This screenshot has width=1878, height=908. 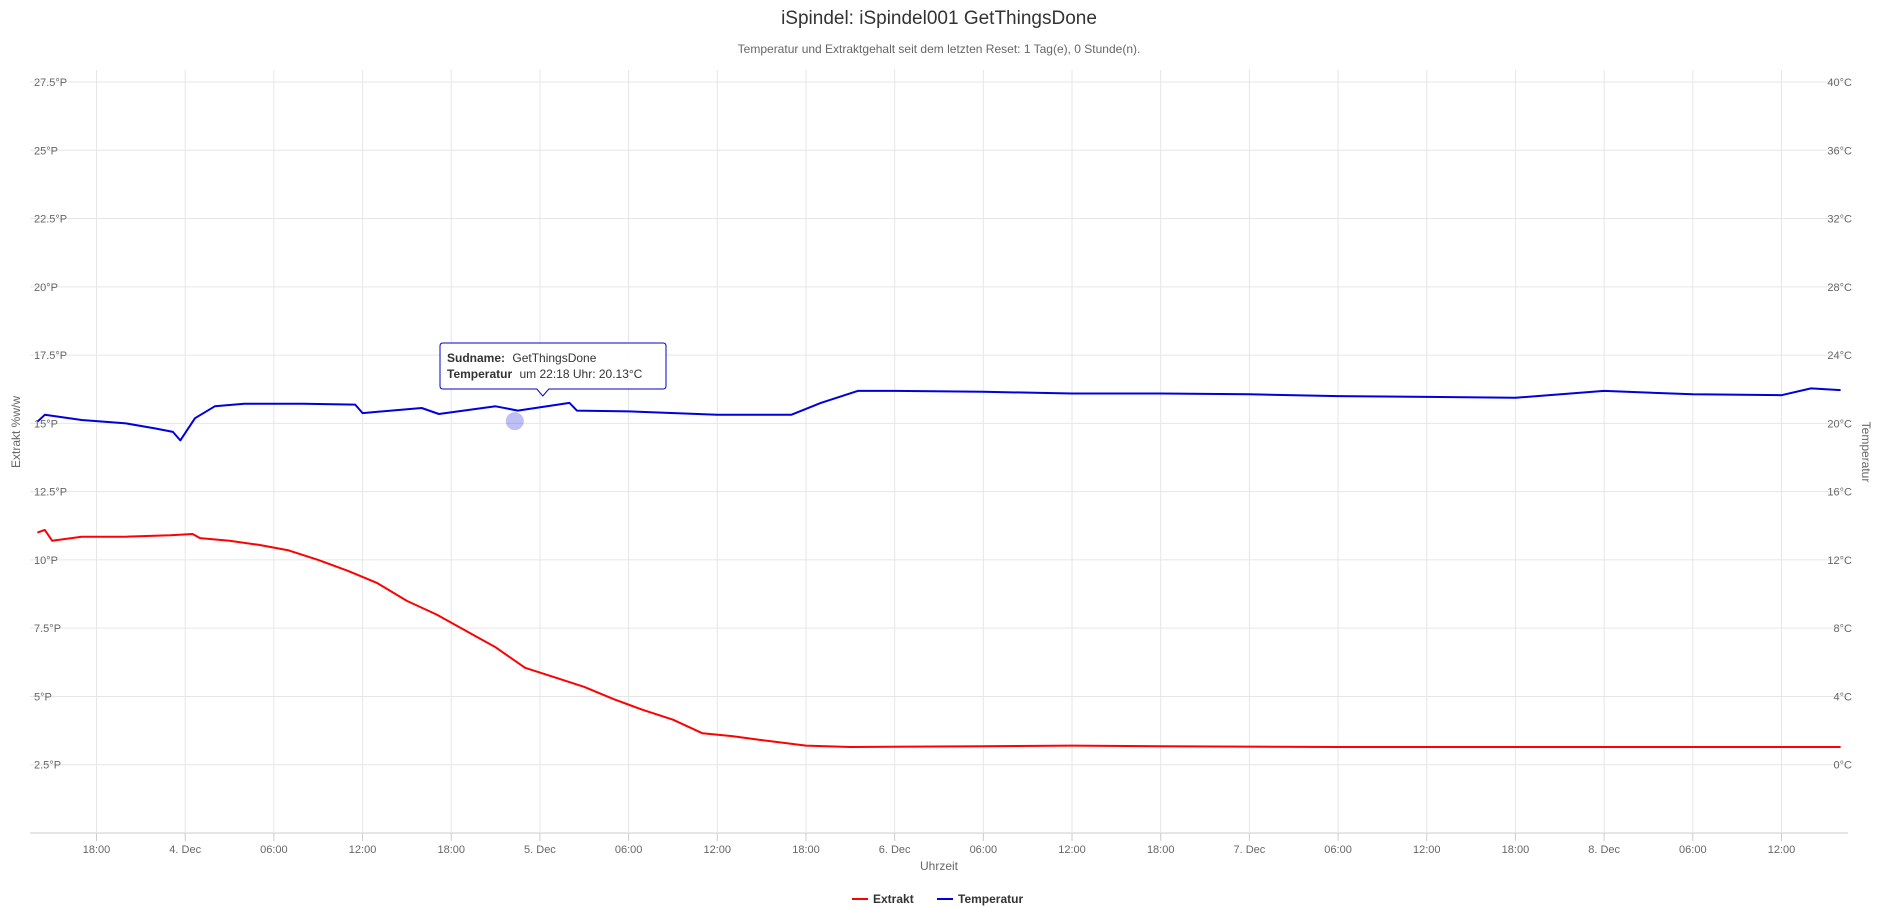 What do you see at coordinates (479, 374) in the screenshot?
I see `tooltip-label-2: Temperatur` at bounding box center [479, 374].